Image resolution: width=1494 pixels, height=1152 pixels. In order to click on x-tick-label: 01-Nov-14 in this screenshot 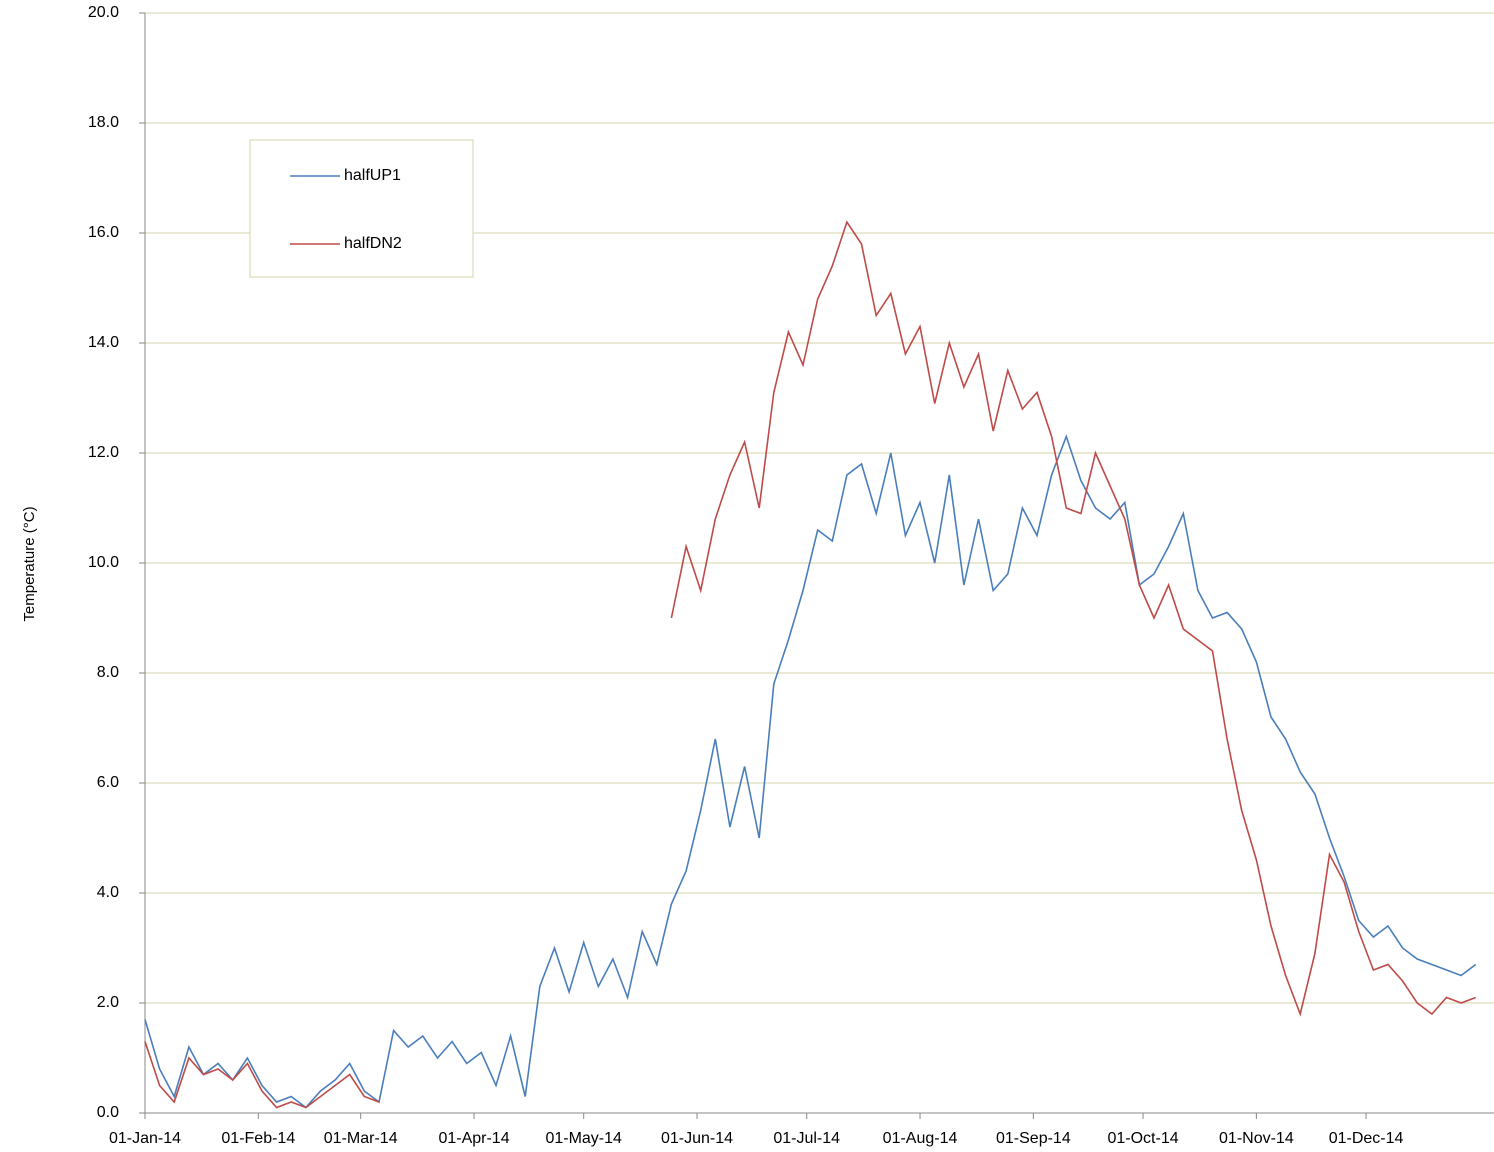, I will do `click(1256, 1138)`.